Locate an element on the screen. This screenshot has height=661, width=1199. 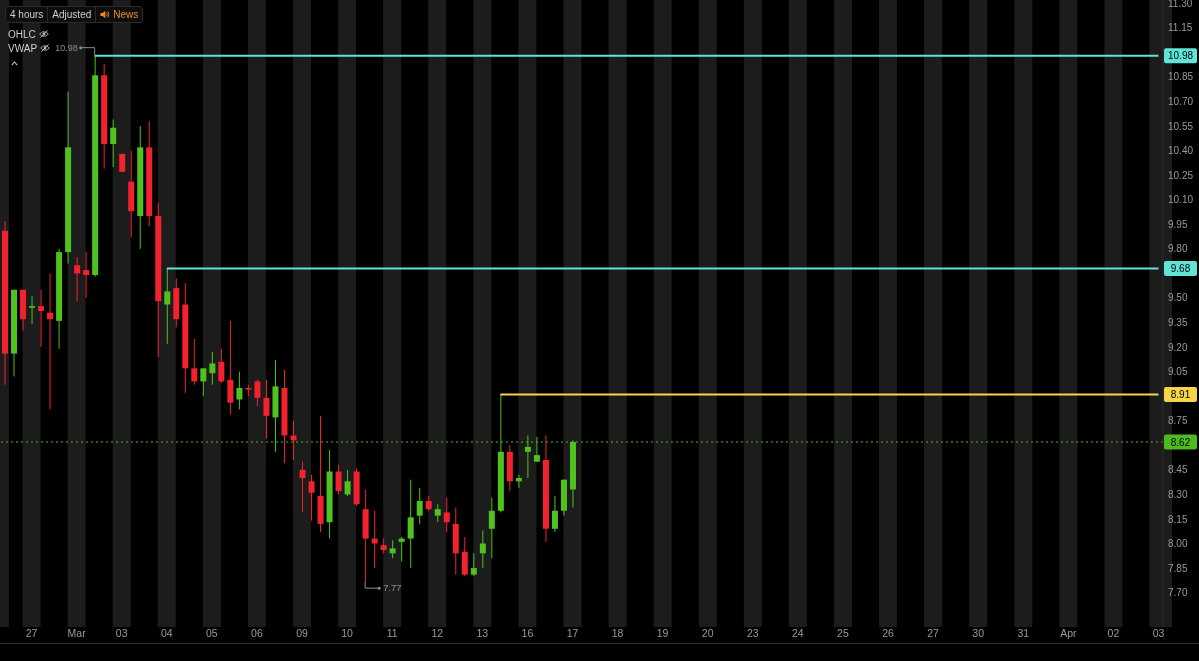
y-tick-label: 10.40 is located at coordinates (1181, 151).